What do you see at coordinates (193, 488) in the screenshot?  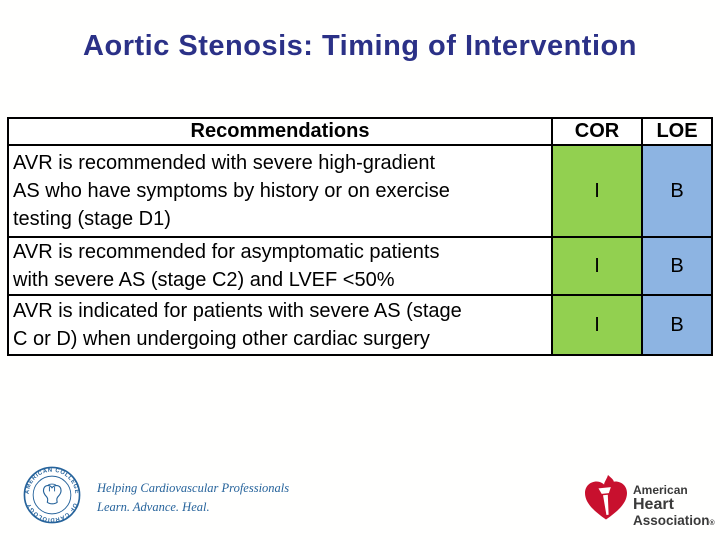 I see `acc-tagline-line1: Helping Cardiovascular Professionals` at bounding box center [193, 488].